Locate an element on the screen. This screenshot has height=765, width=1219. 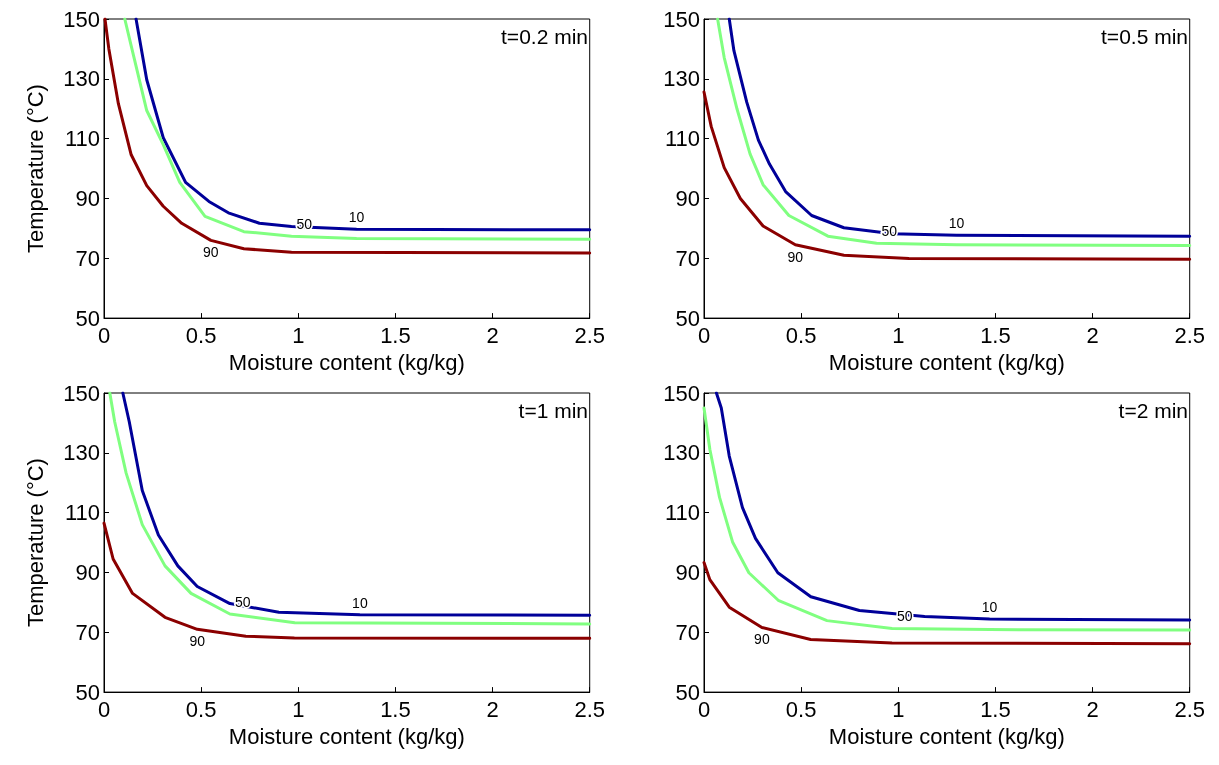
annotation: t=2 min is located at coordinates (1153, 410).